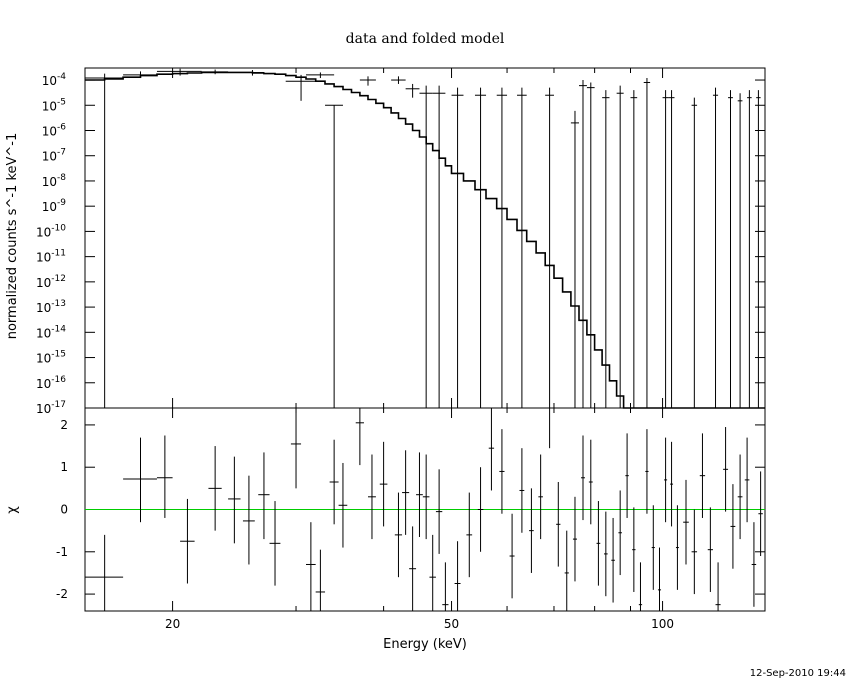  I want to click on y-tick-label: -2, so click(62, 594).